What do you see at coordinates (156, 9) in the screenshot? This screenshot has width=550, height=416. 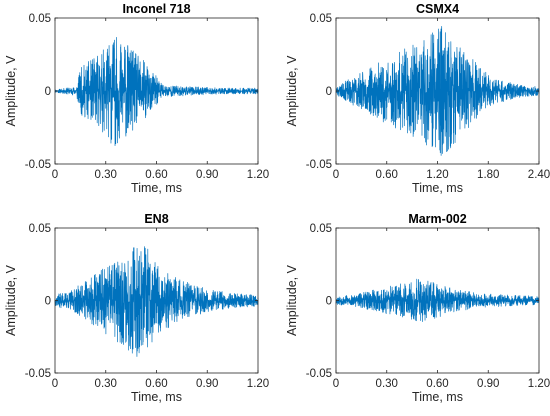 I see `subplot-title: Inconel 718` at bounding box center [156, 9].